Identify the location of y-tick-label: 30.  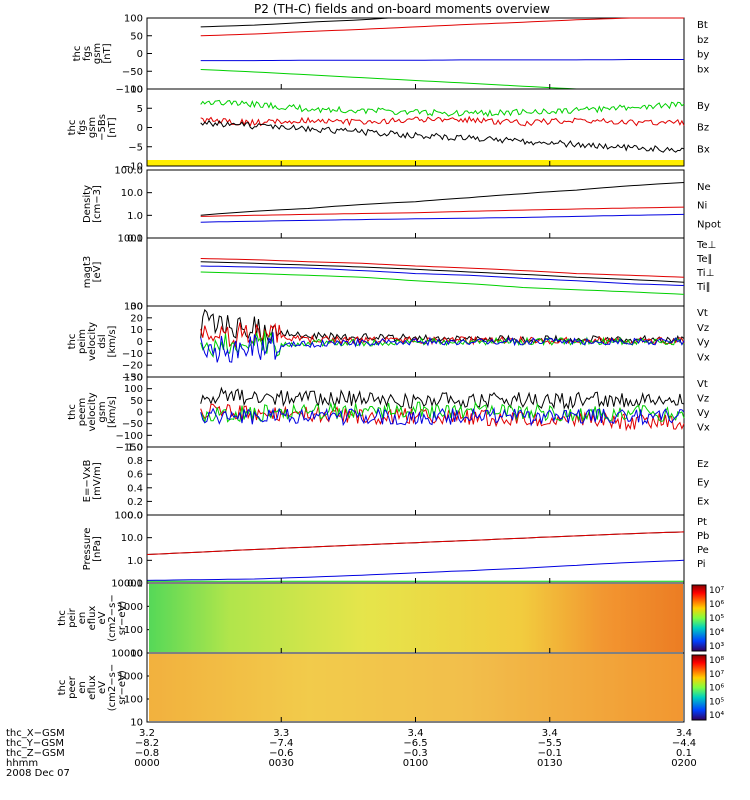
(136, 307).